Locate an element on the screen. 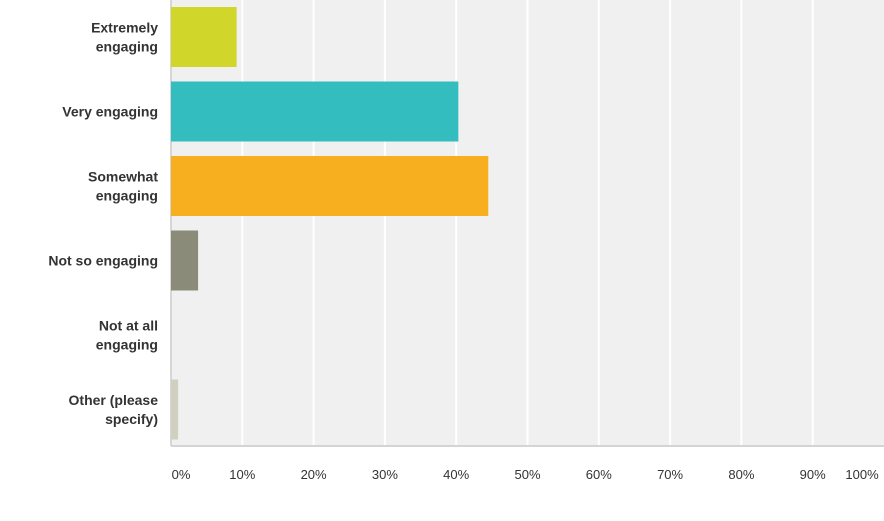  x-tick-label: 30% is located at coordinates (385, 474).